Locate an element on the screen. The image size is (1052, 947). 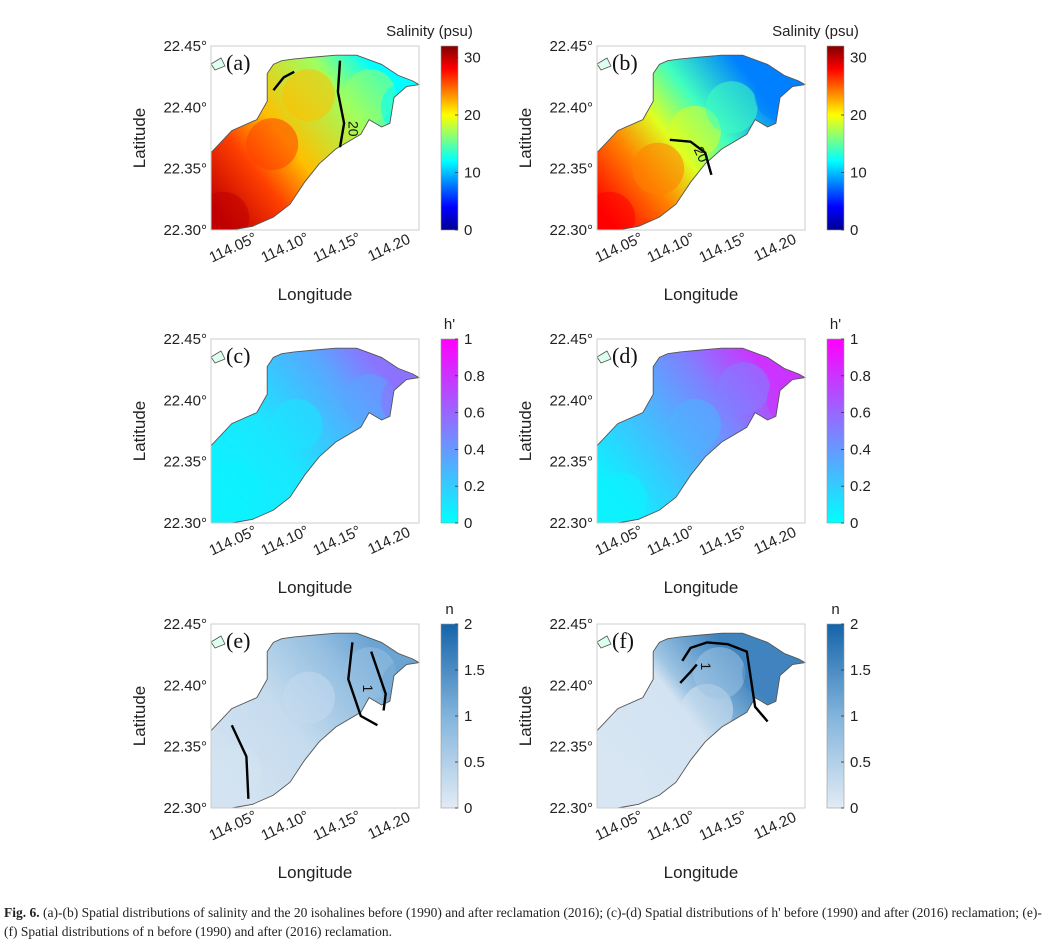
colorbar-tick-label: 10 is located at coordinates (858, 173).